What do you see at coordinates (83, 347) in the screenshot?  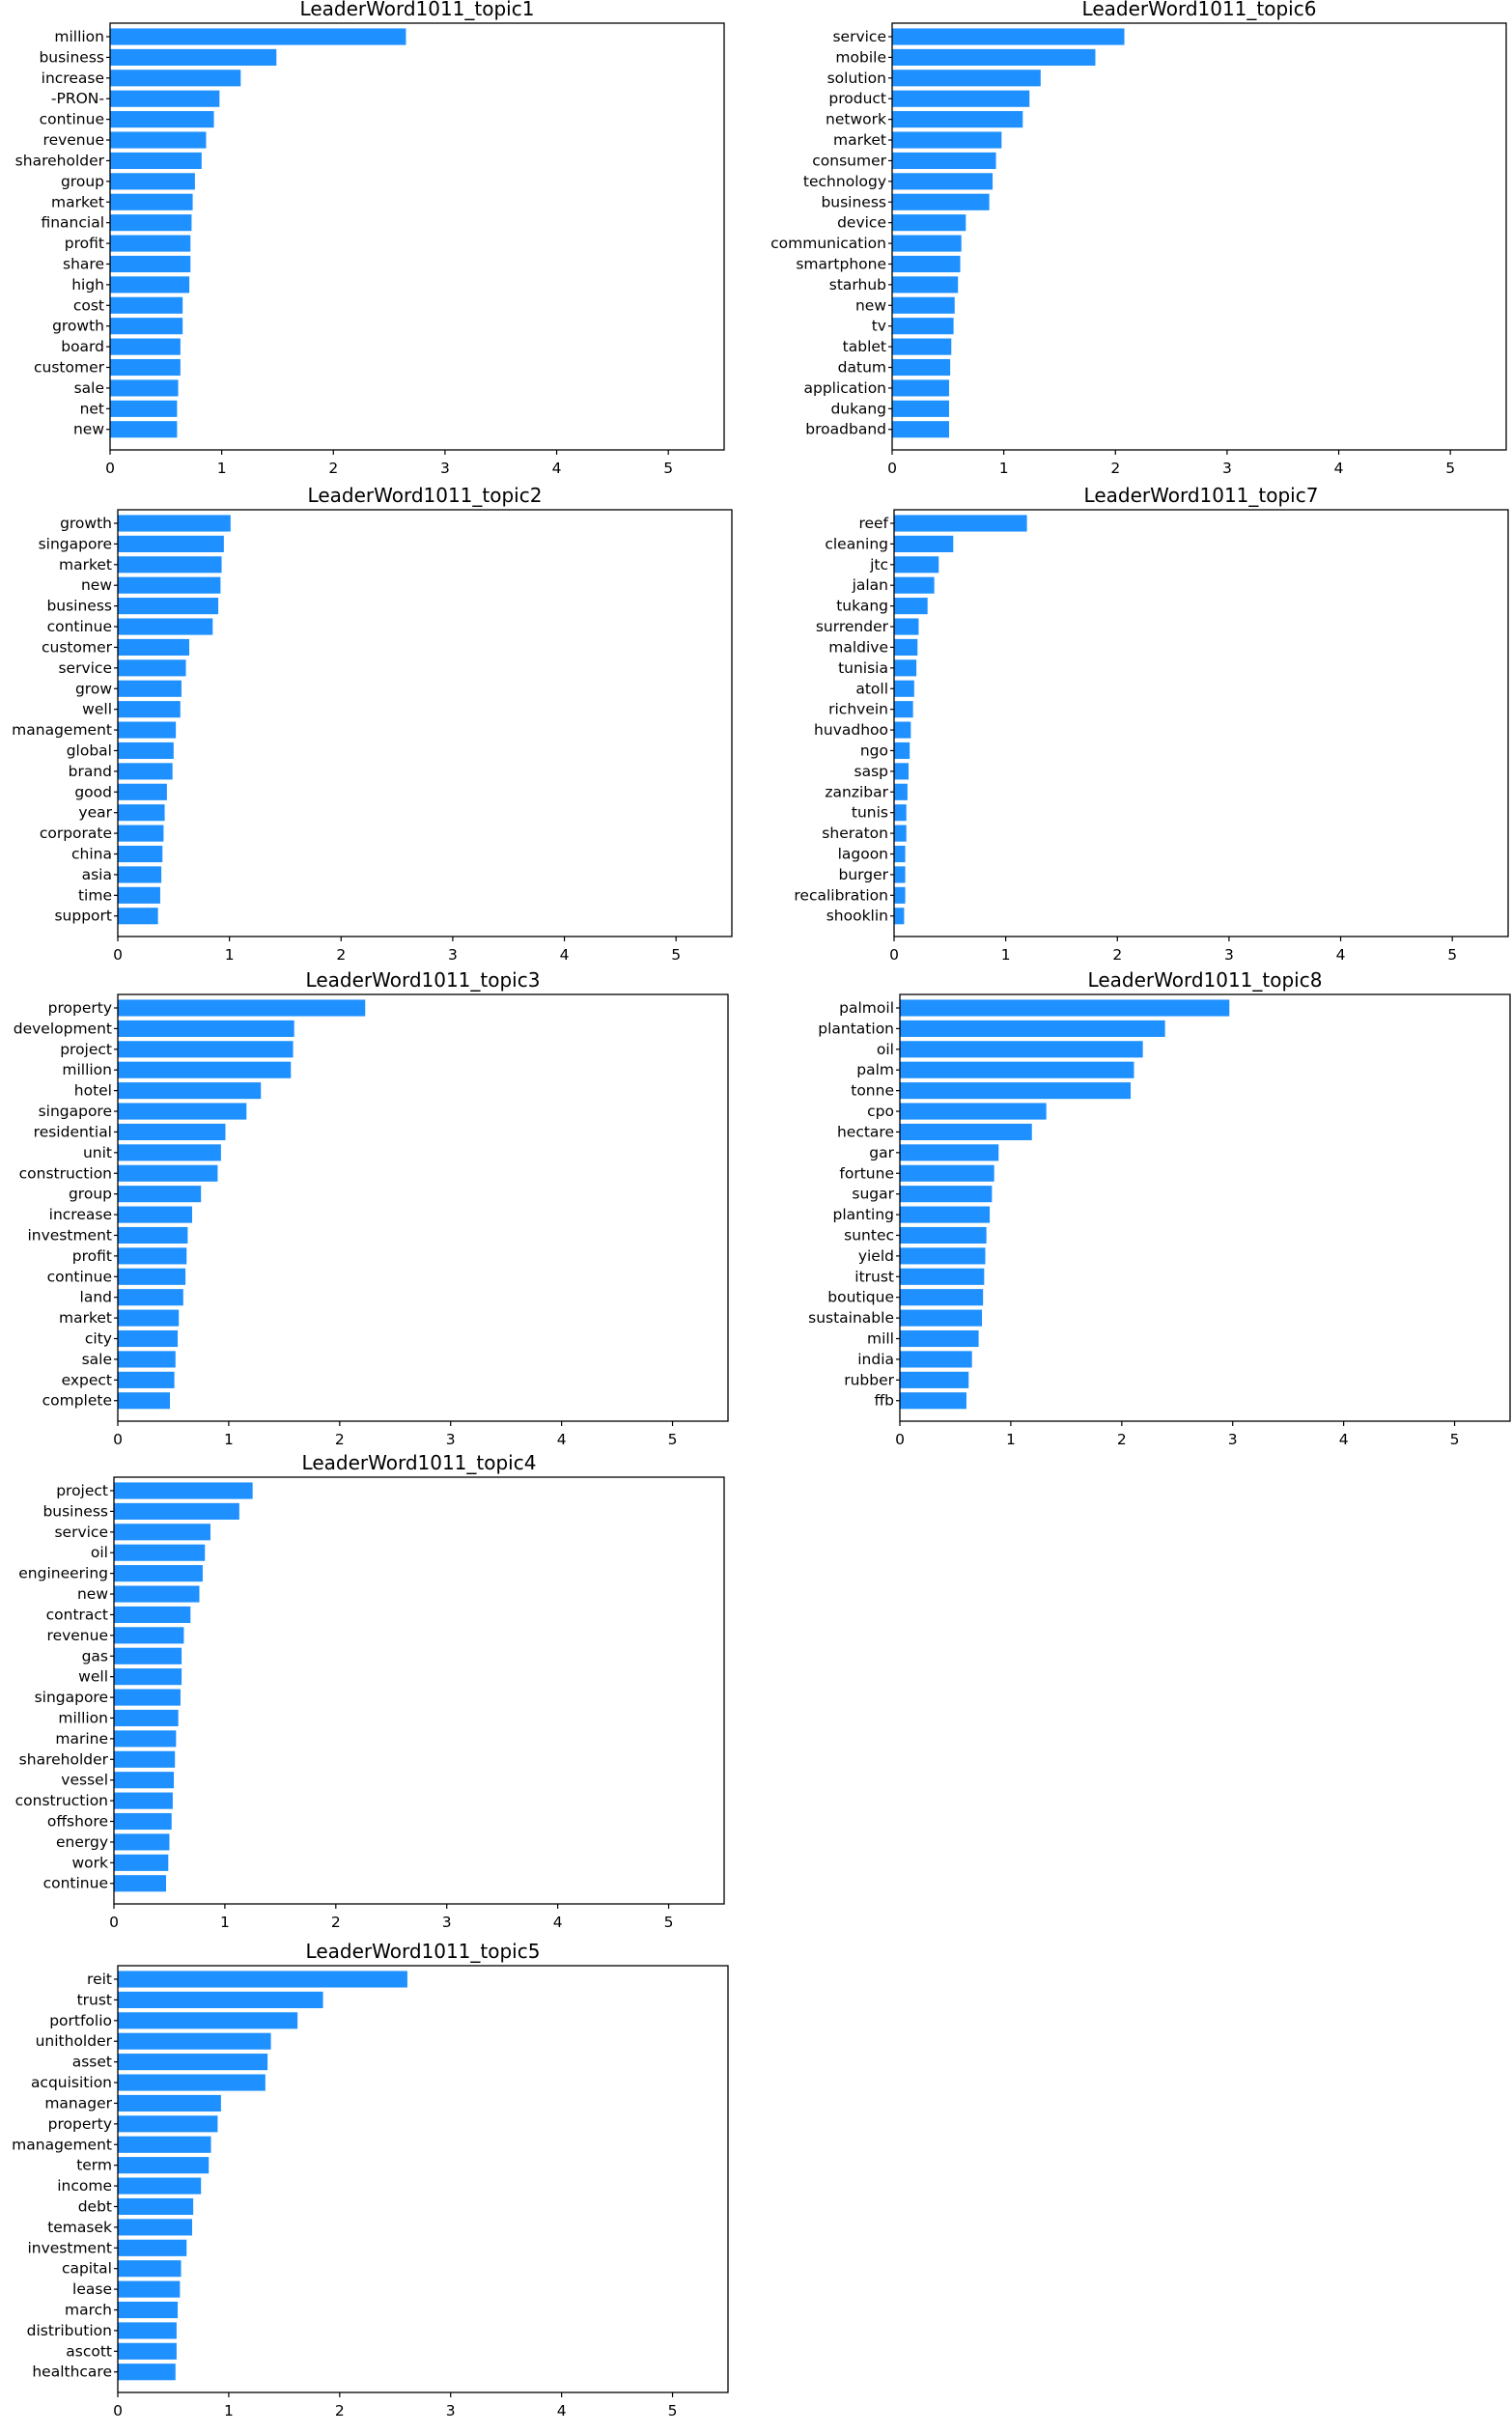 I see `category-label: board` at bounding box center [83, 347].